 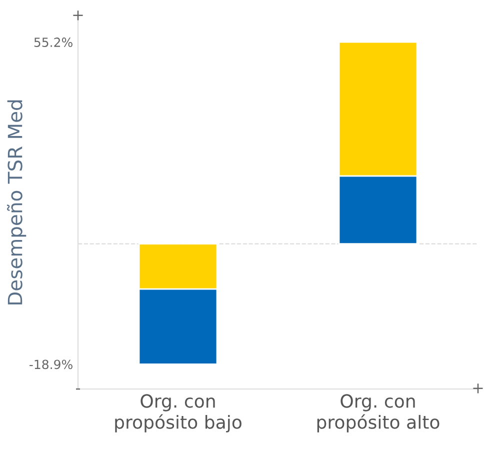 I want to click on y-axis-title: Desempeño TSR Med, so click(x=16, y=202).